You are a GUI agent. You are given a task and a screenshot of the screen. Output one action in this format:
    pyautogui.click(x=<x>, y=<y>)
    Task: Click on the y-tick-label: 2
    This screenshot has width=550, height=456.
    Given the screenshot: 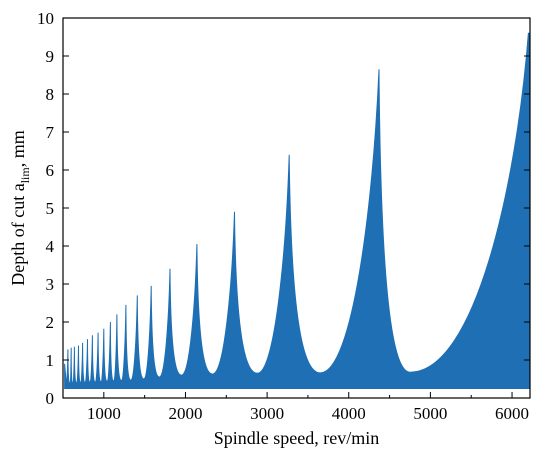 What is the action you would take?
    pyautogui.click(x=50, y=322)
    